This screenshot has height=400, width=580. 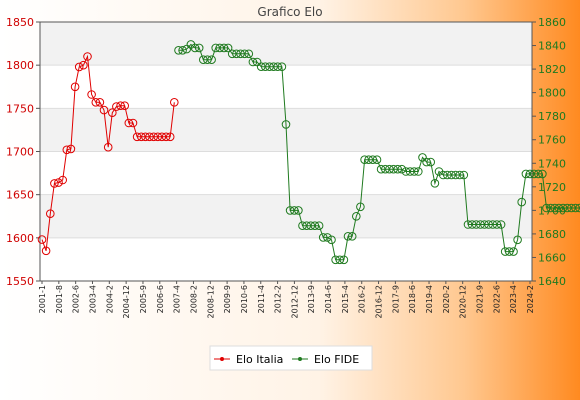 I want to click on x-axis-tick-label: 2001-8, so click(x=59, y=299).